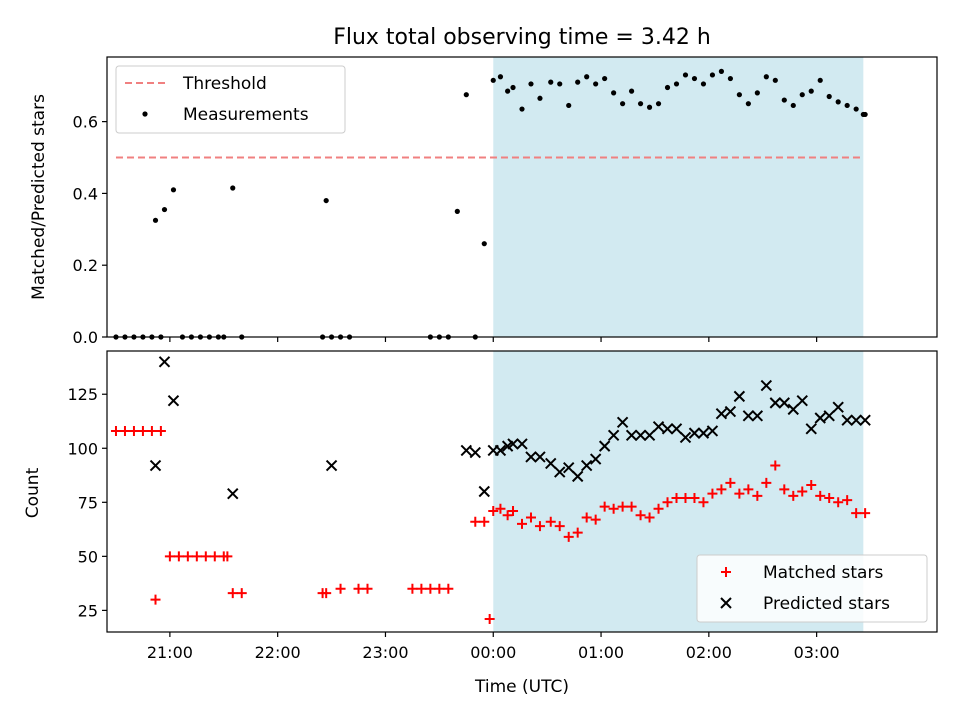  Describe the element at coordinates (246, 115) in the screenshot. I see `legend-measurements-label: Measurements` at that location.